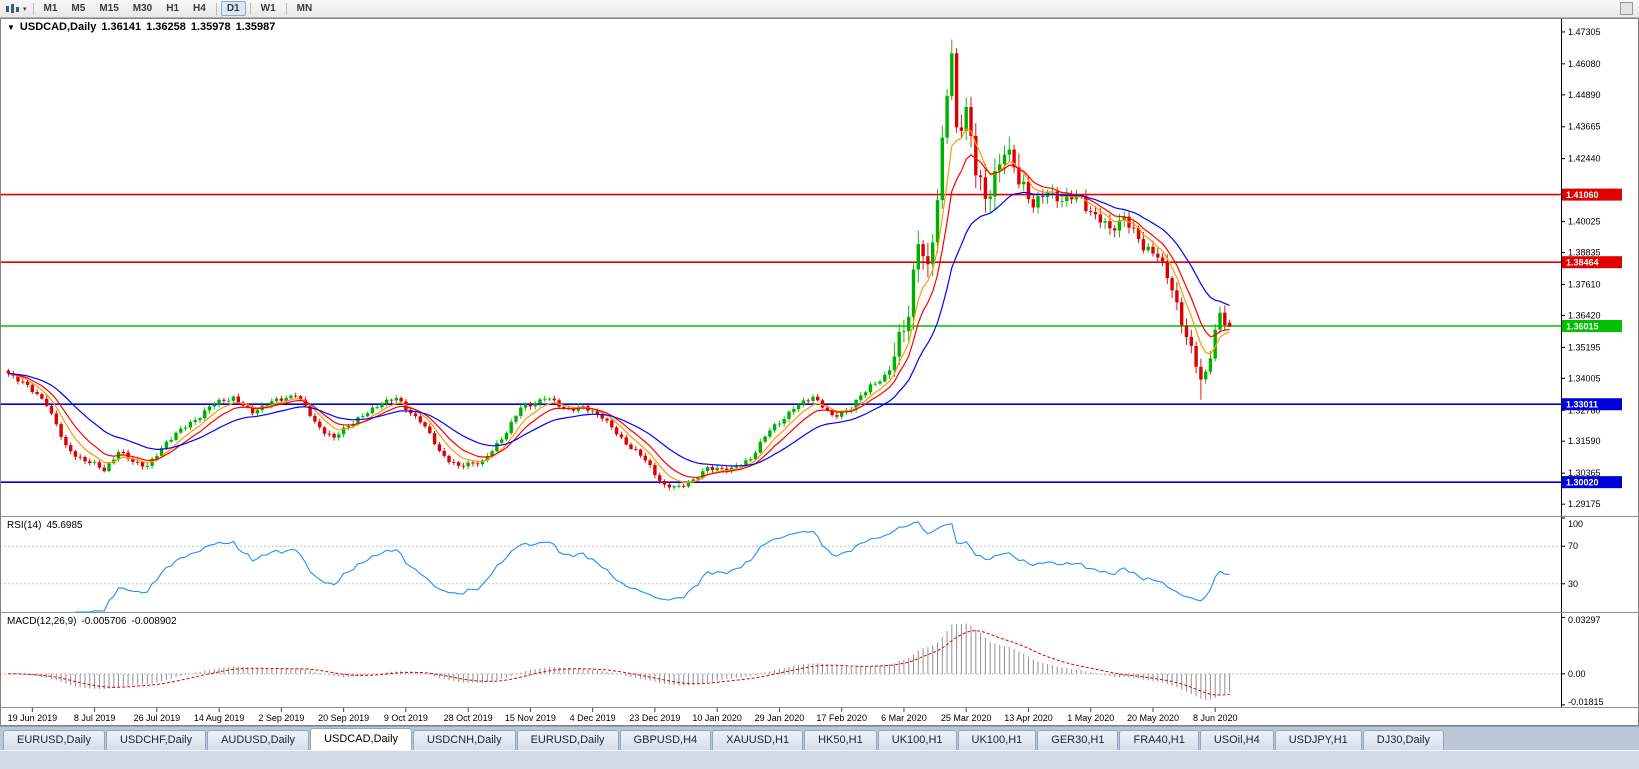  Describe the element at coordinates (304, 8) in the screenshot. I see `timeframe-button-MN: MN` at that location.